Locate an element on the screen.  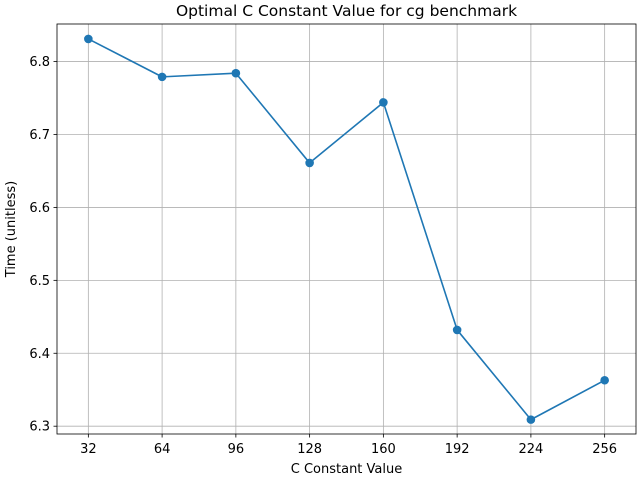
x-tick-label: 32 is located at coordinates (88, 449).